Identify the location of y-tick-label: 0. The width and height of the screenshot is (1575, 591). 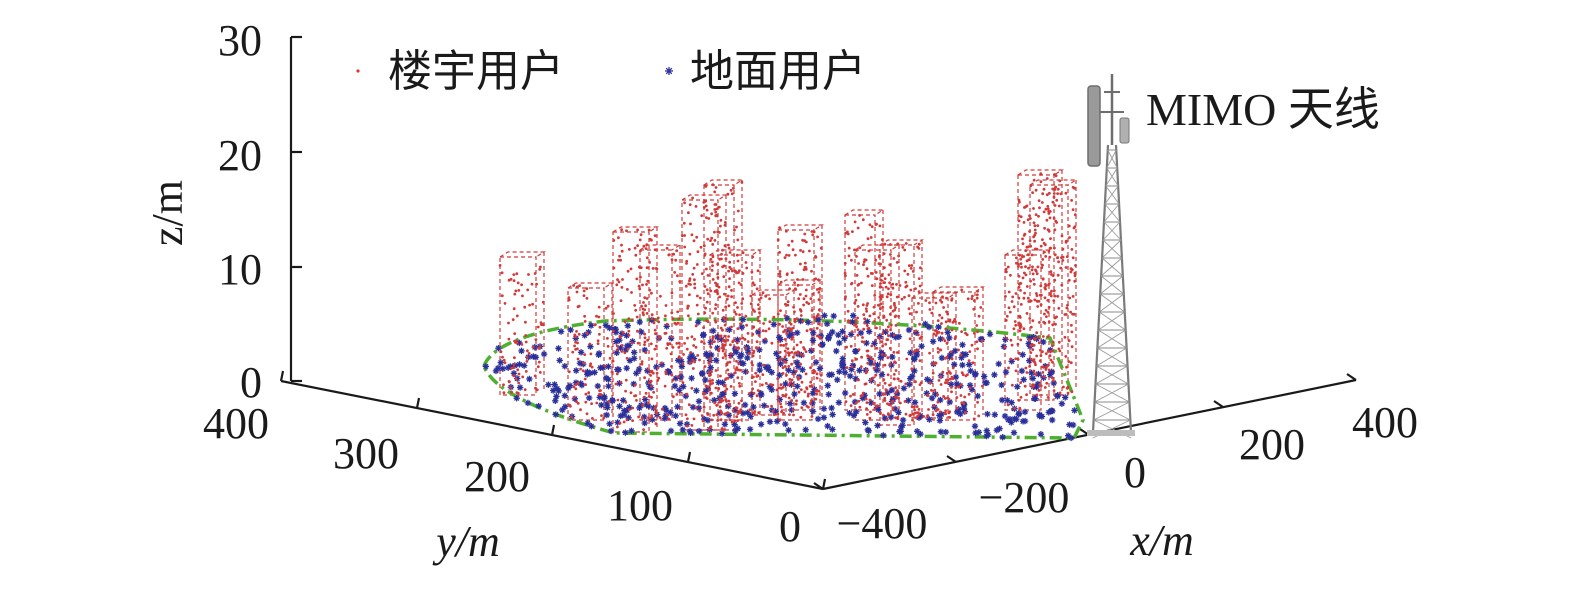
(790, 526).